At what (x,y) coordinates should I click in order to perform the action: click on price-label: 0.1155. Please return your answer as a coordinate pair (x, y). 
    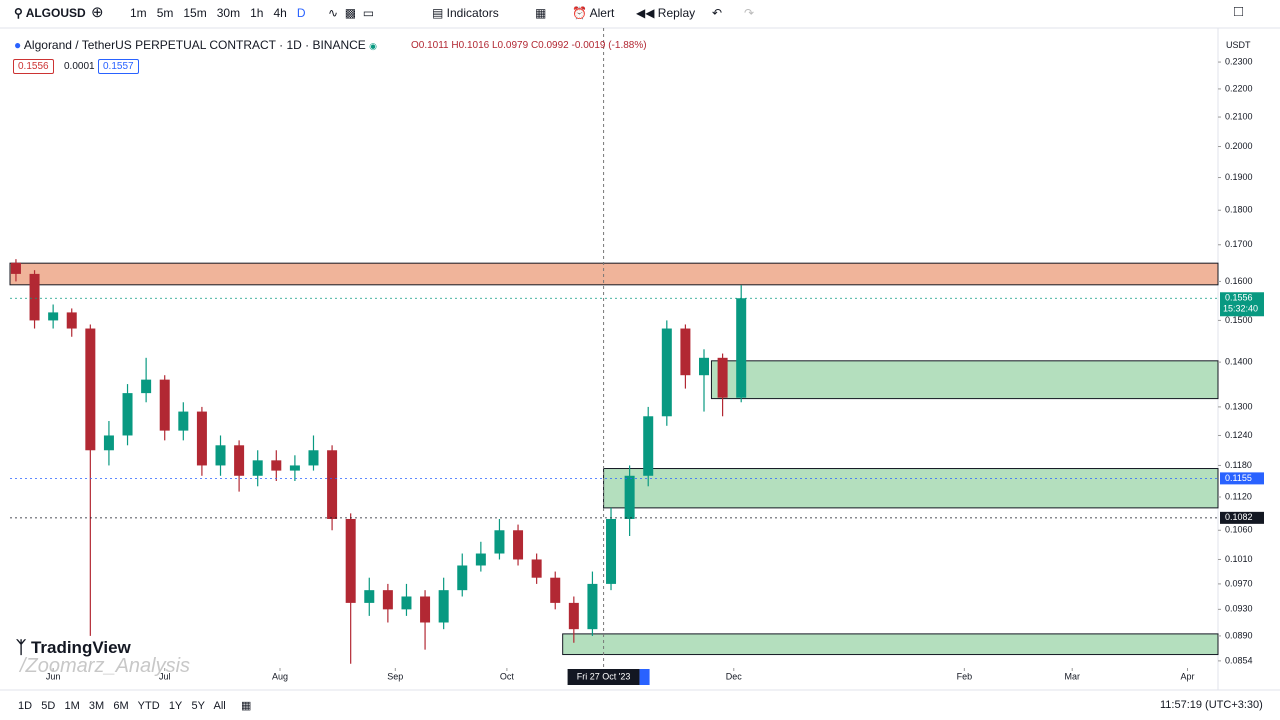
    Looking at the image, I should click on (1238, 478).